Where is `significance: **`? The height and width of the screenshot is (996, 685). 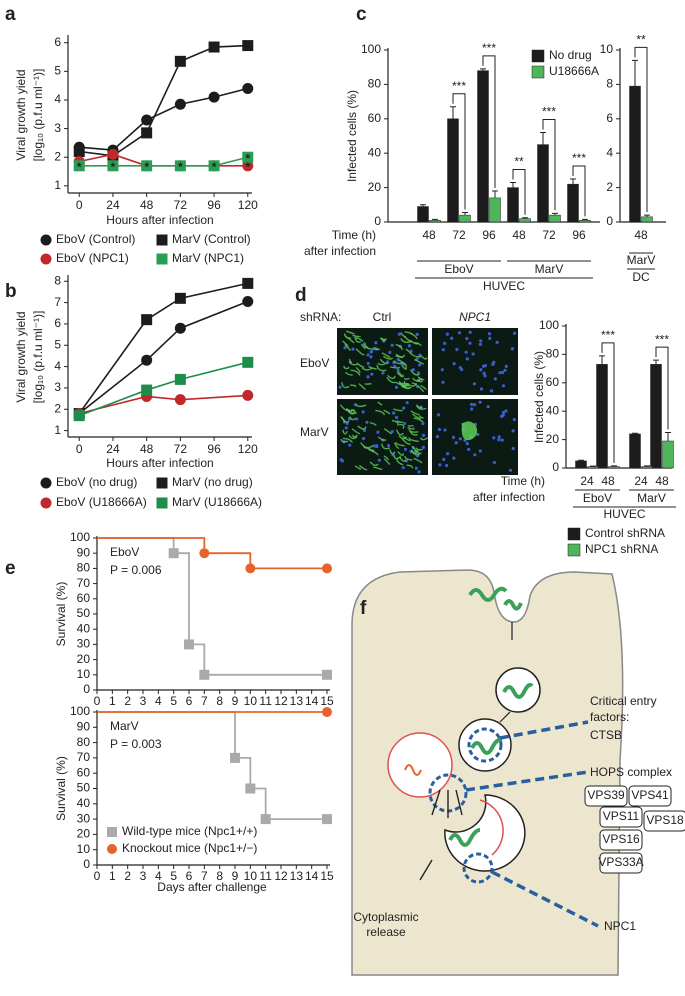
significance: ** is located at coordinates (641, 39).